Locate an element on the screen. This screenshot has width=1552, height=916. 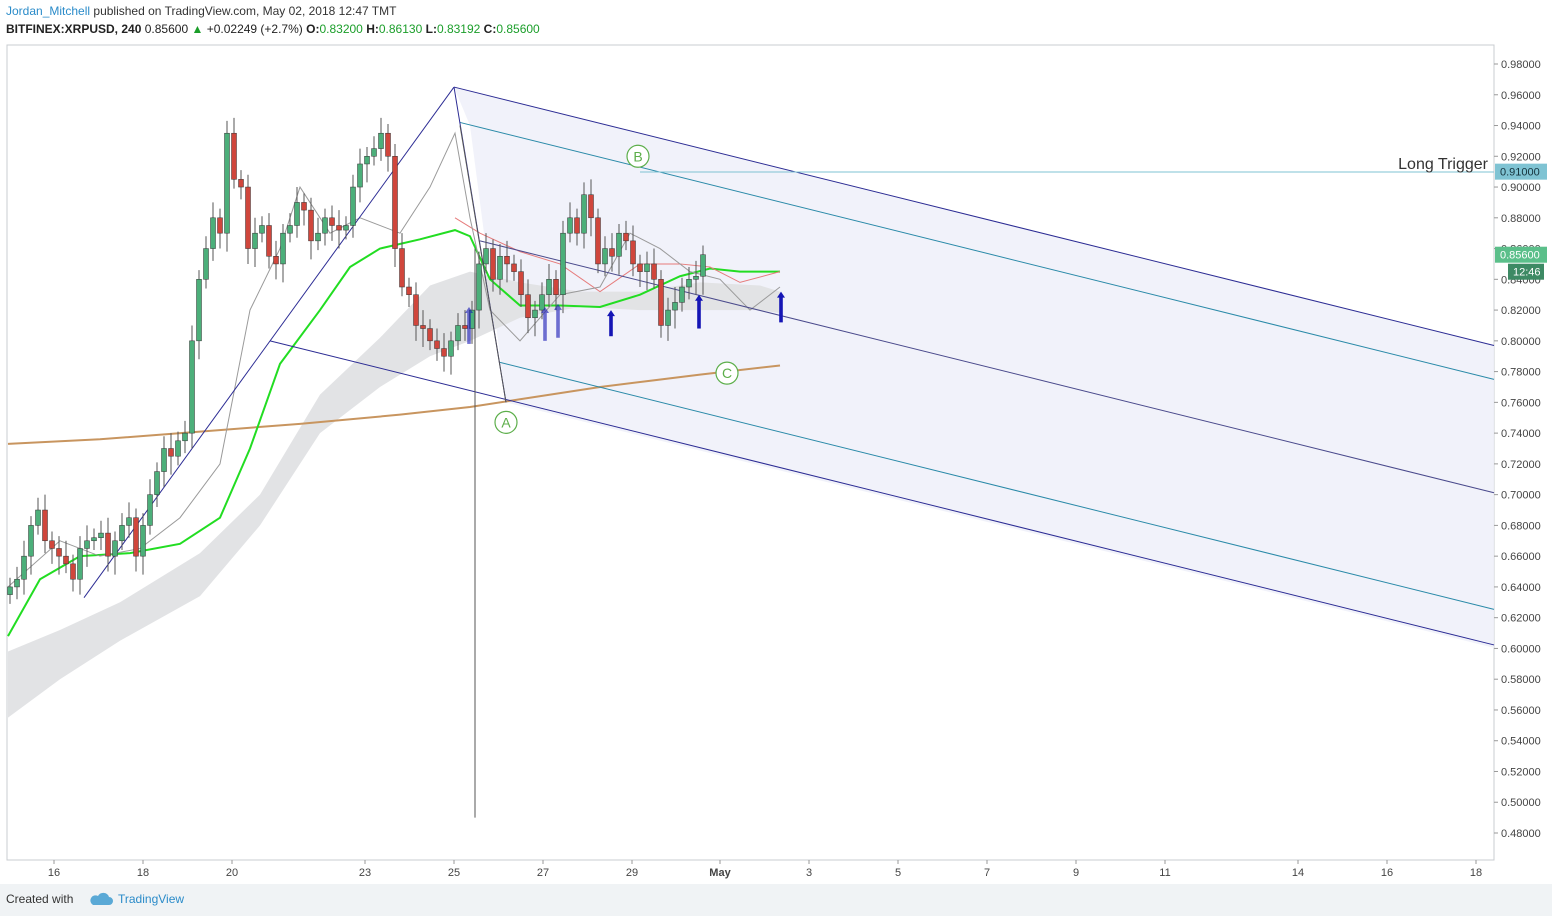
close-label: C: is located at coordinates (490, 29).